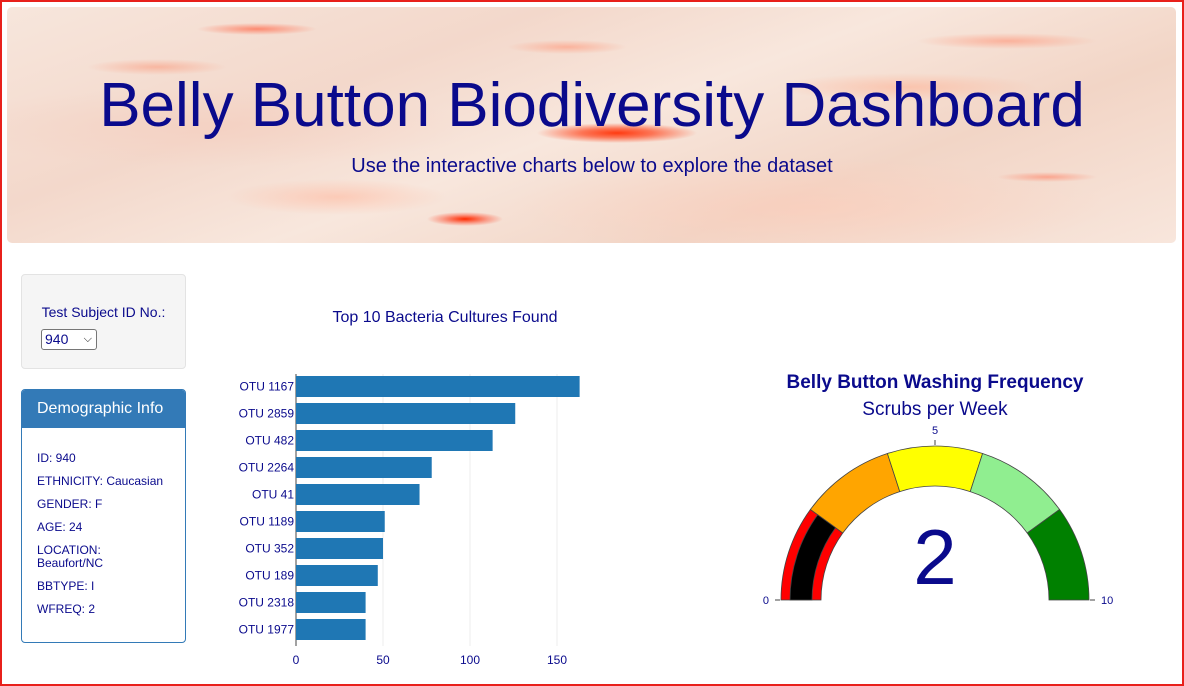 The width and height of the screenshot is (1184, 686). What do you see at coordinates (103, 409) in the screenshot?
I see `demographic-panel-heading: Demographic Info` at bounding box center [103, 409].